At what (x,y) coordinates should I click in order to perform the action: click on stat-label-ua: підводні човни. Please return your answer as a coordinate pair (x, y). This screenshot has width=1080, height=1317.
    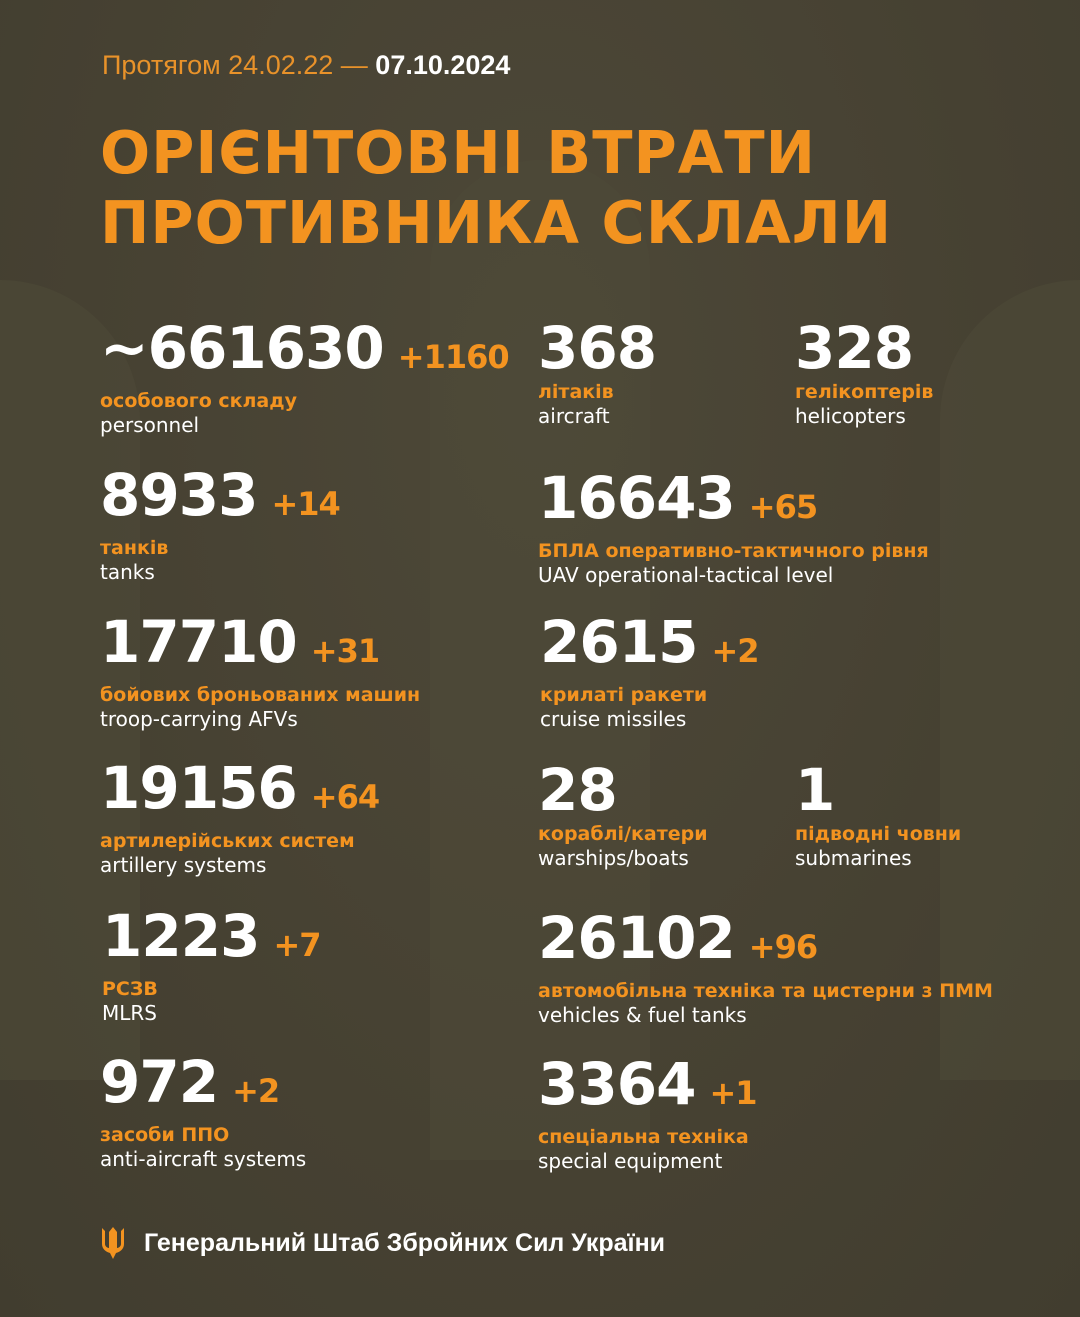
    Looking at the image, I should click on (878, 834).